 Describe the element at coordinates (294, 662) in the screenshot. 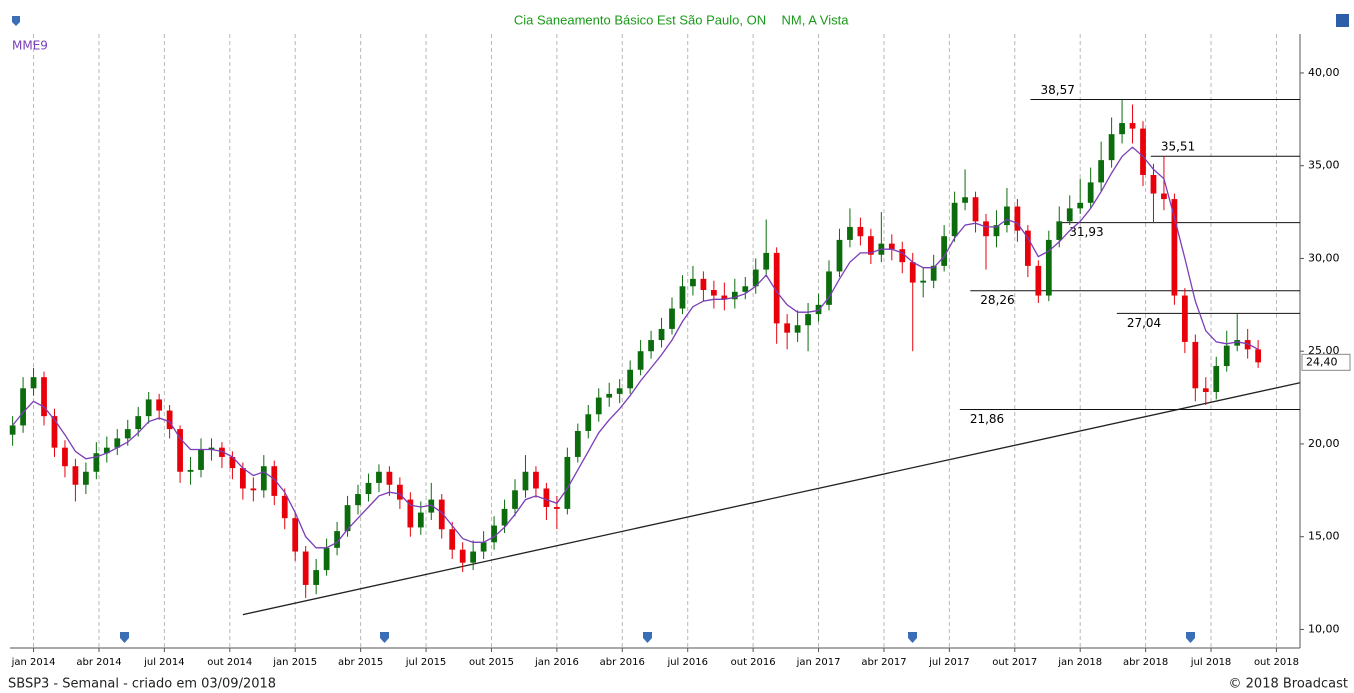

I see `x-tick-label: jan 2015` at that location.